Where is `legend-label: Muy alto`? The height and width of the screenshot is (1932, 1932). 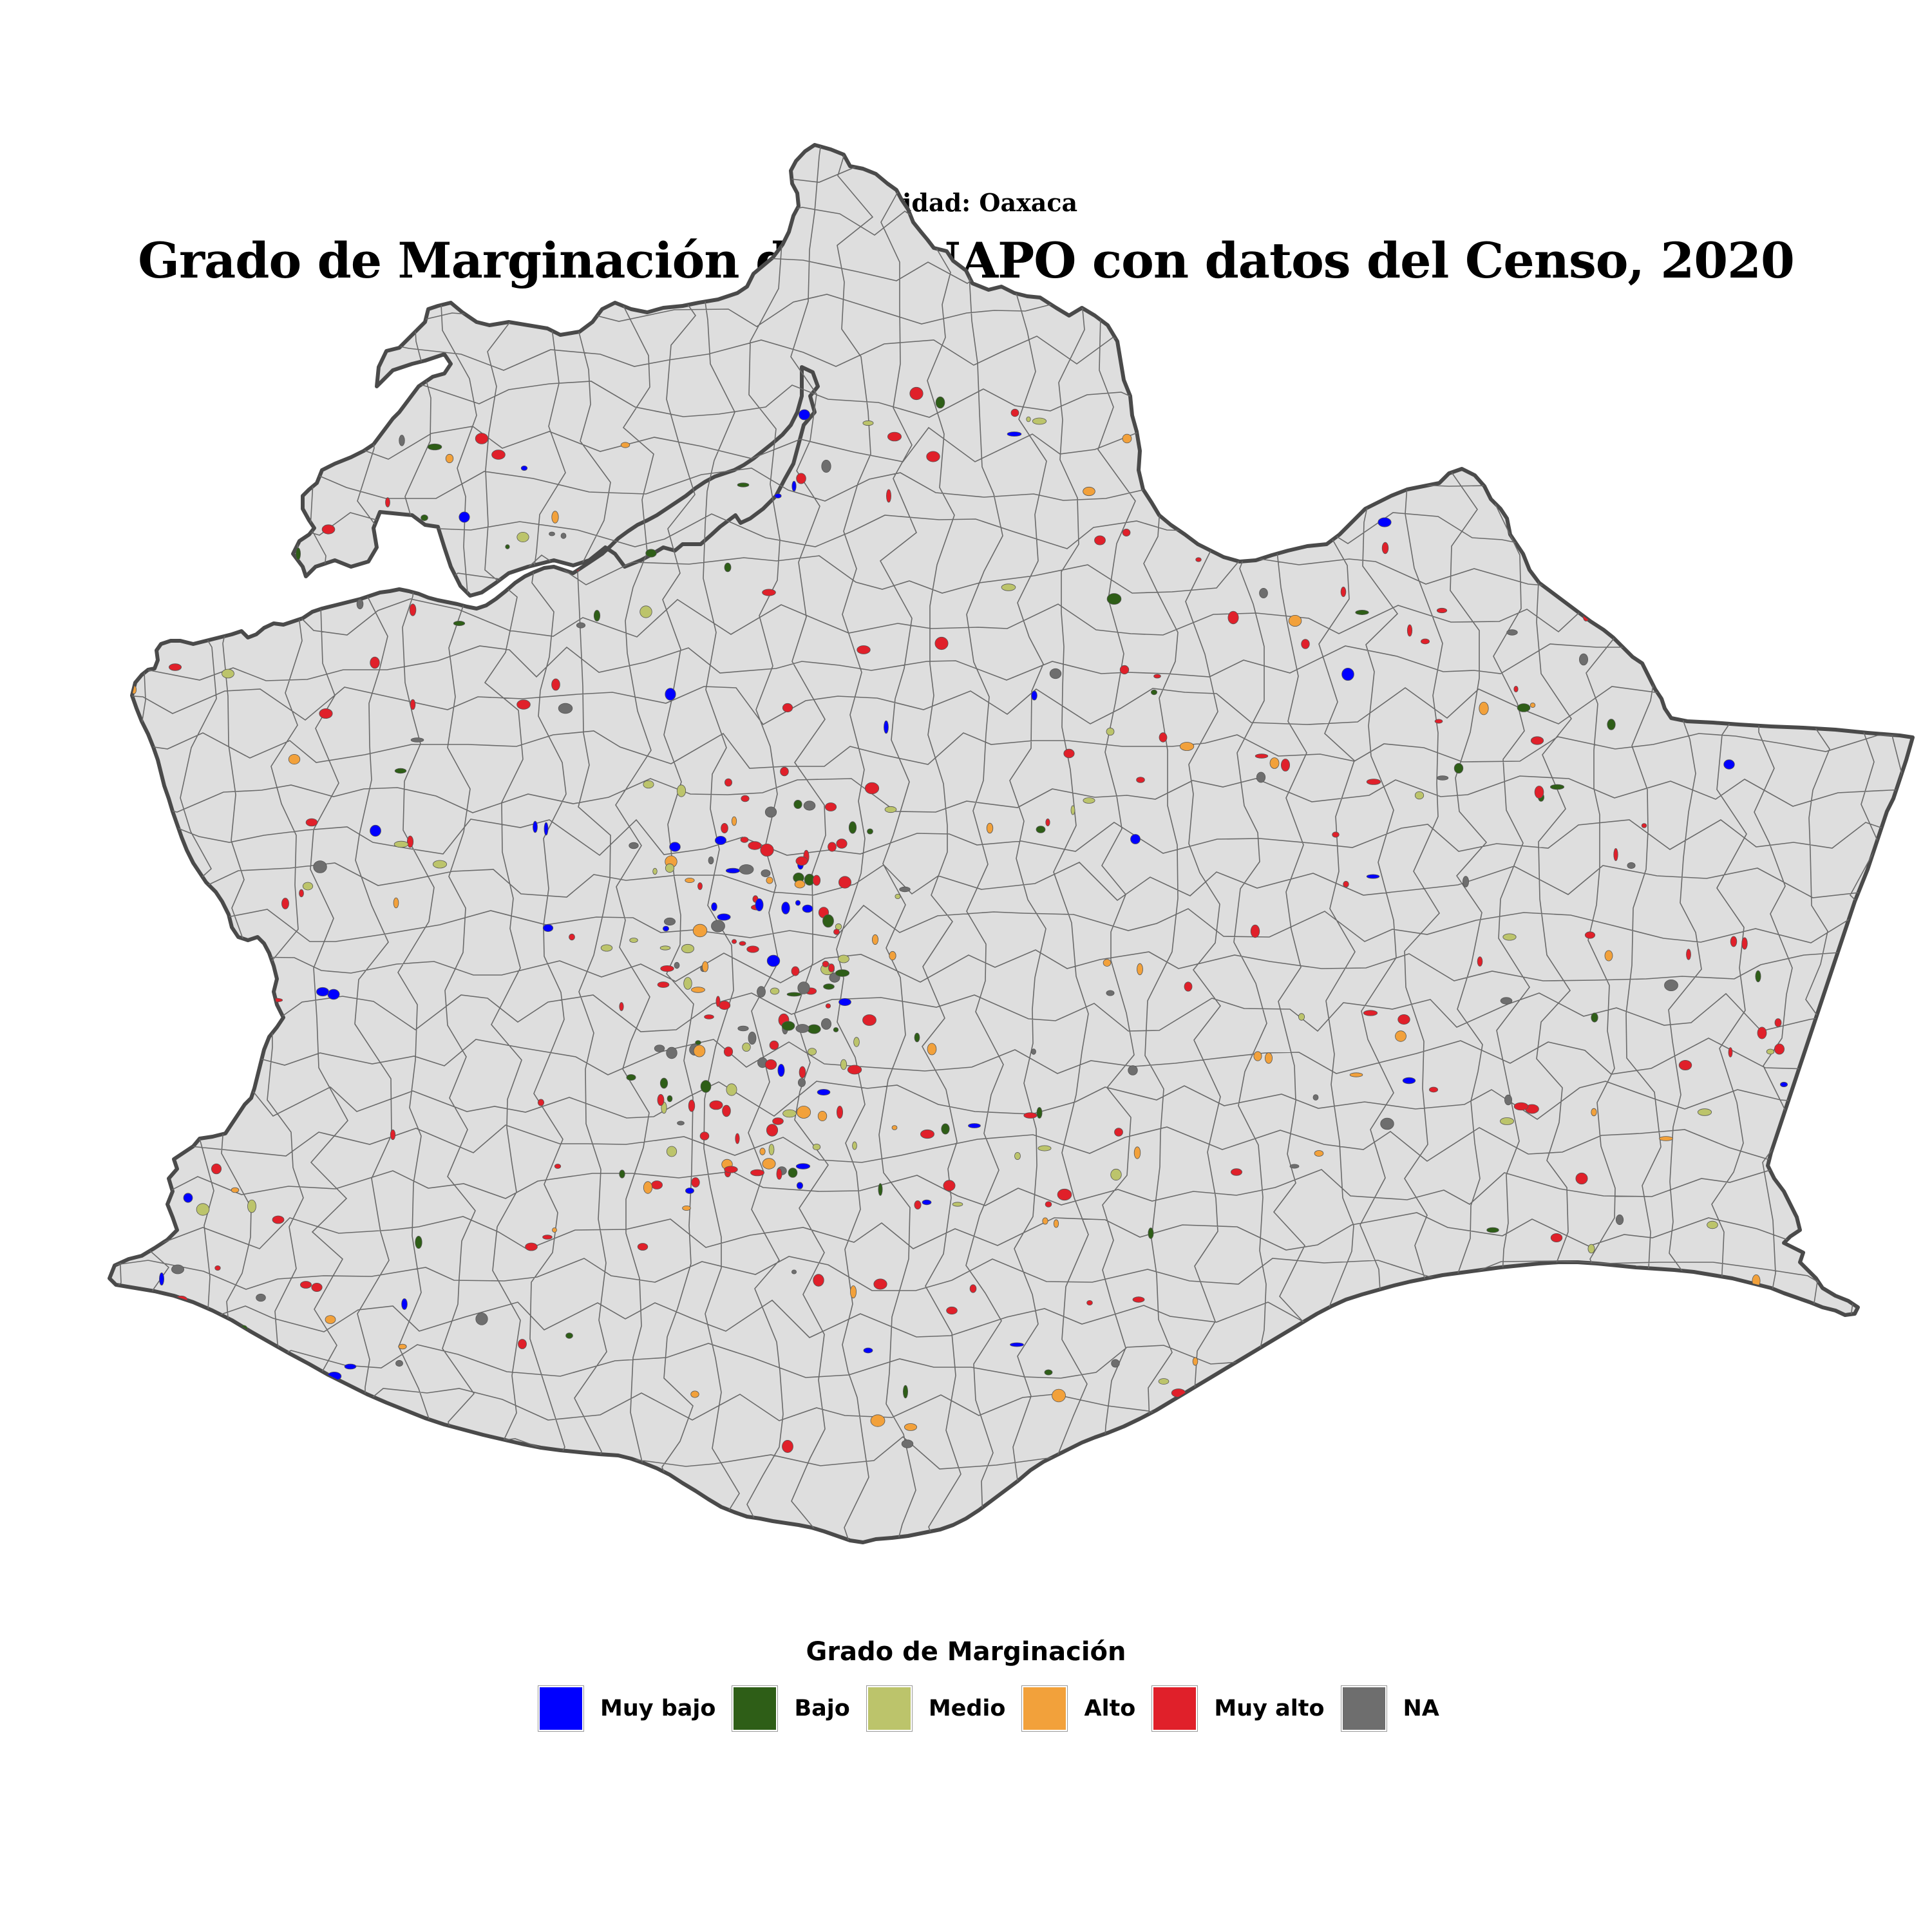 legend-label: Muy alto is located at coordinates (1269, 1708).